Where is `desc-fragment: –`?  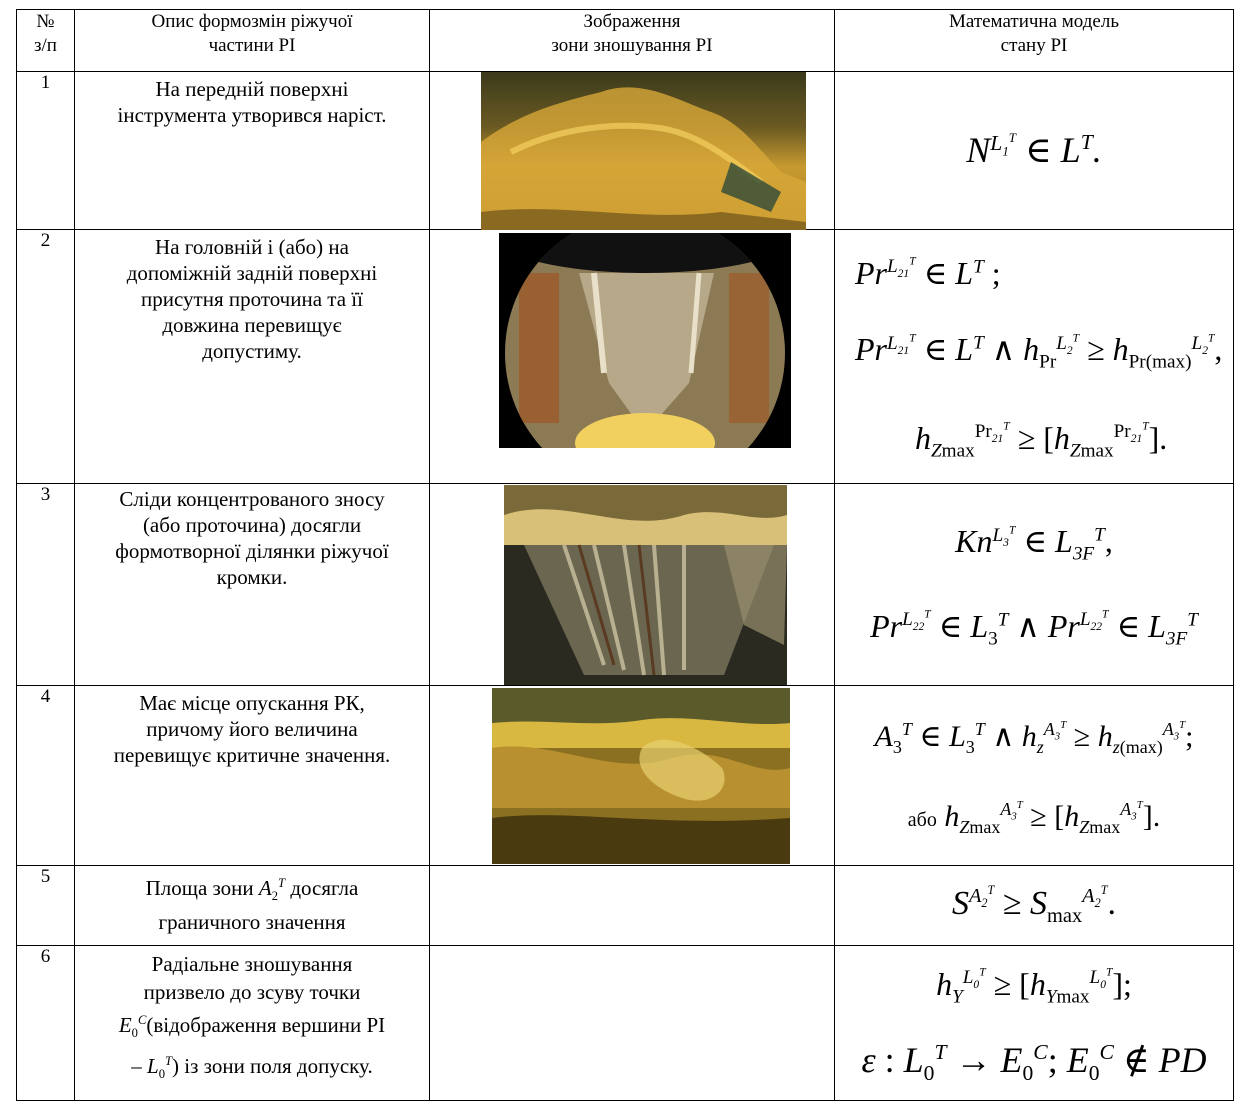 desc-fragment: – is located at coordinates (136, 1066).